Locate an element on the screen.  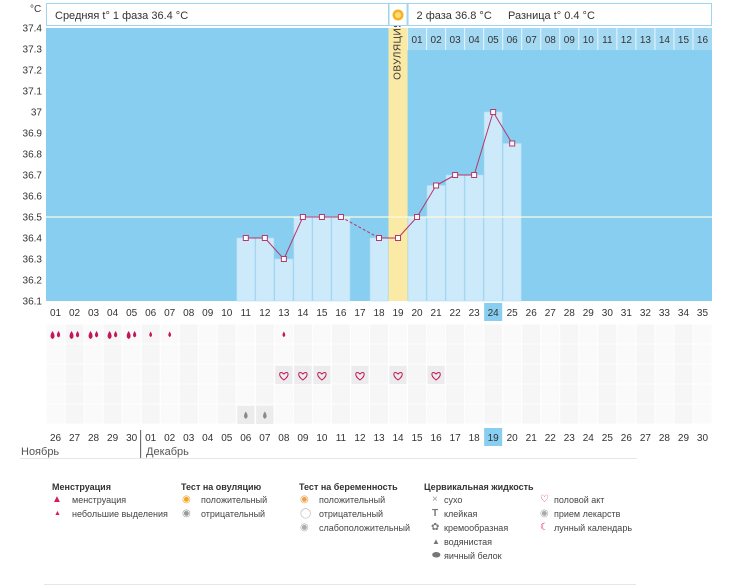
cycle-day-label: 05 is located at coordinates (132, 313).